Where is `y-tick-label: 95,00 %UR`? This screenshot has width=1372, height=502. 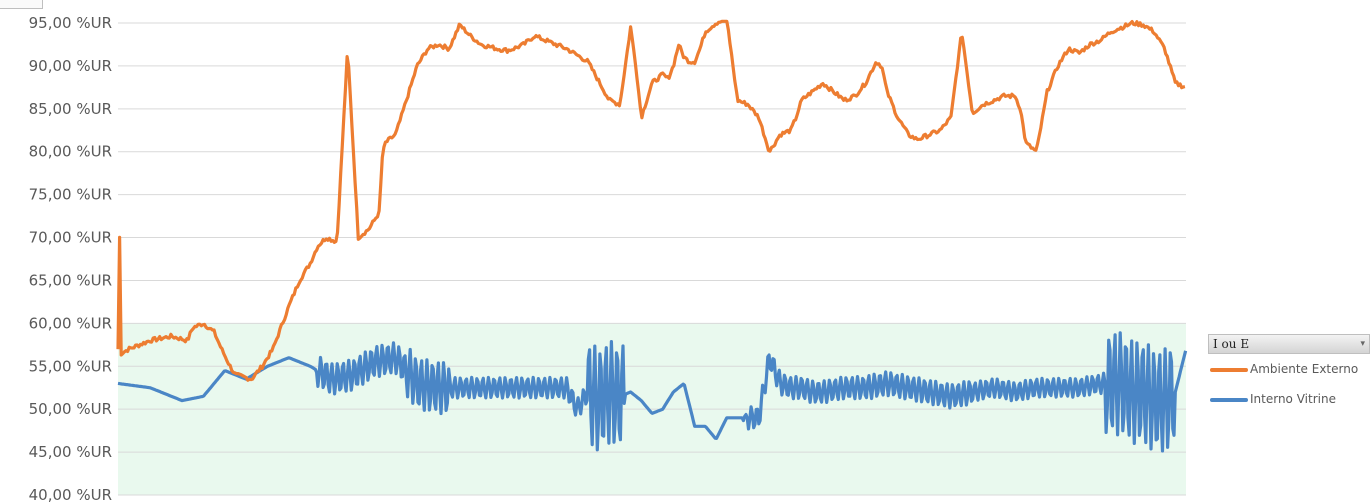
y-tick-label: 95,00 %UR is located at coordinates (70, 23).